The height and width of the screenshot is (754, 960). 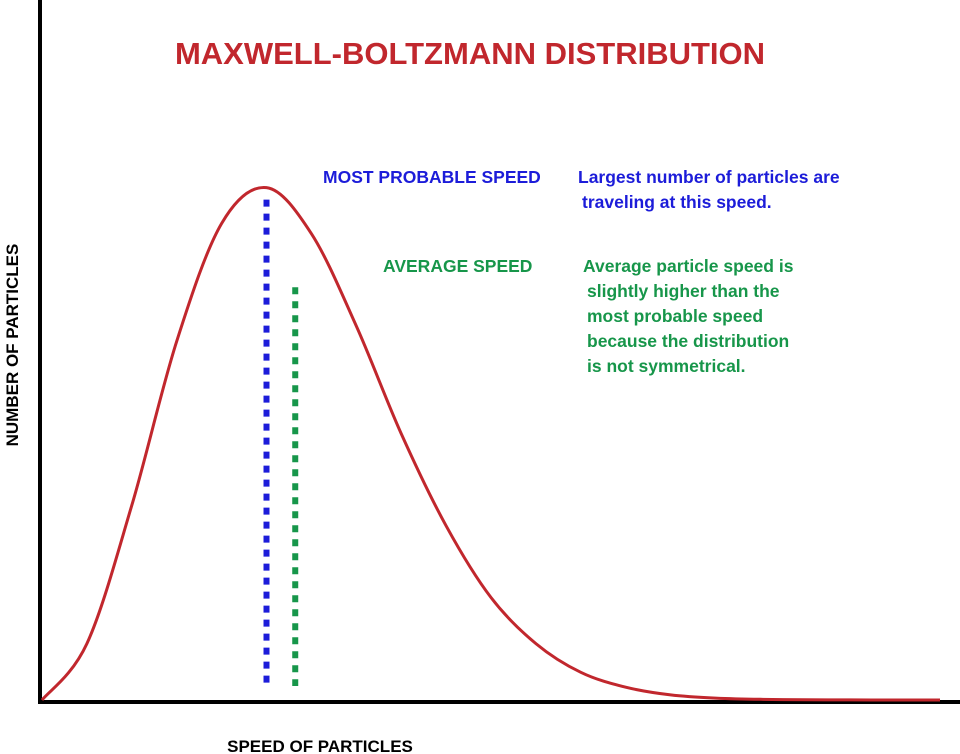 What do you see at coordinates (432, 177) in the screenshot?
I see `most-probable-speed-label: MOST PROBABLE SPEED` at bounding box center [432, 177].